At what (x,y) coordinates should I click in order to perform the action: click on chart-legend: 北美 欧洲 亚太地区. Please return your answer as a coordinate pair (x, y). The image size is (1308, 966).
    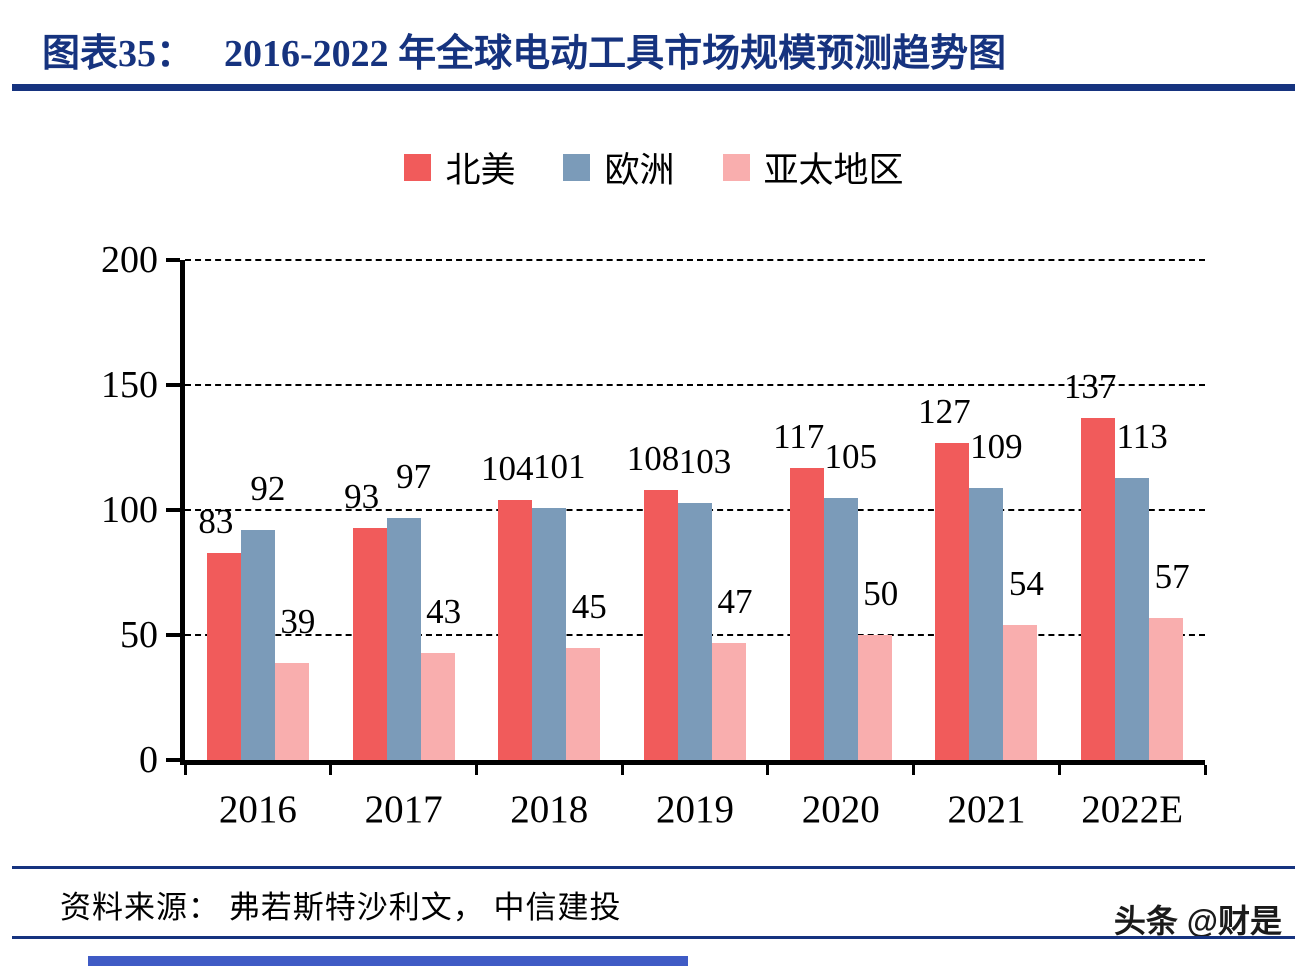
    Looking at the image, I should click on (654, 167).